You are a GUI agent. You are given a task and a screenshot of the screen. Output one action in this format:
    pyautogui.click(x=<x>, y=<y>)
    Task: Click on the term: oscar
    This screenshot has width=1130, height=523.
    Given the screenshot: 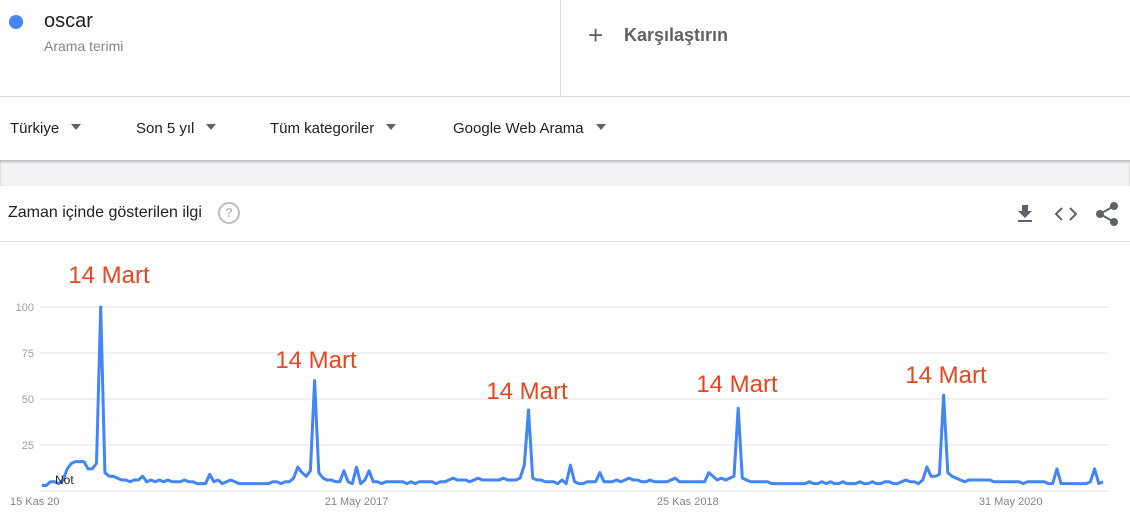 What is the action you would take?
    pyautogui.click(x=68, y=21)
    